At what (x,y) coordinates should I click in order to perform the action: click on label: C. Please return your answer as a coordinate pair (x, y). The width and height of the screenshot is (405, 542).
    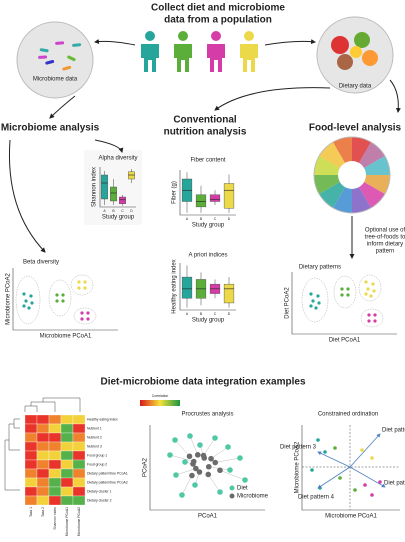
    Looking at the image, I should click on (215, 314).